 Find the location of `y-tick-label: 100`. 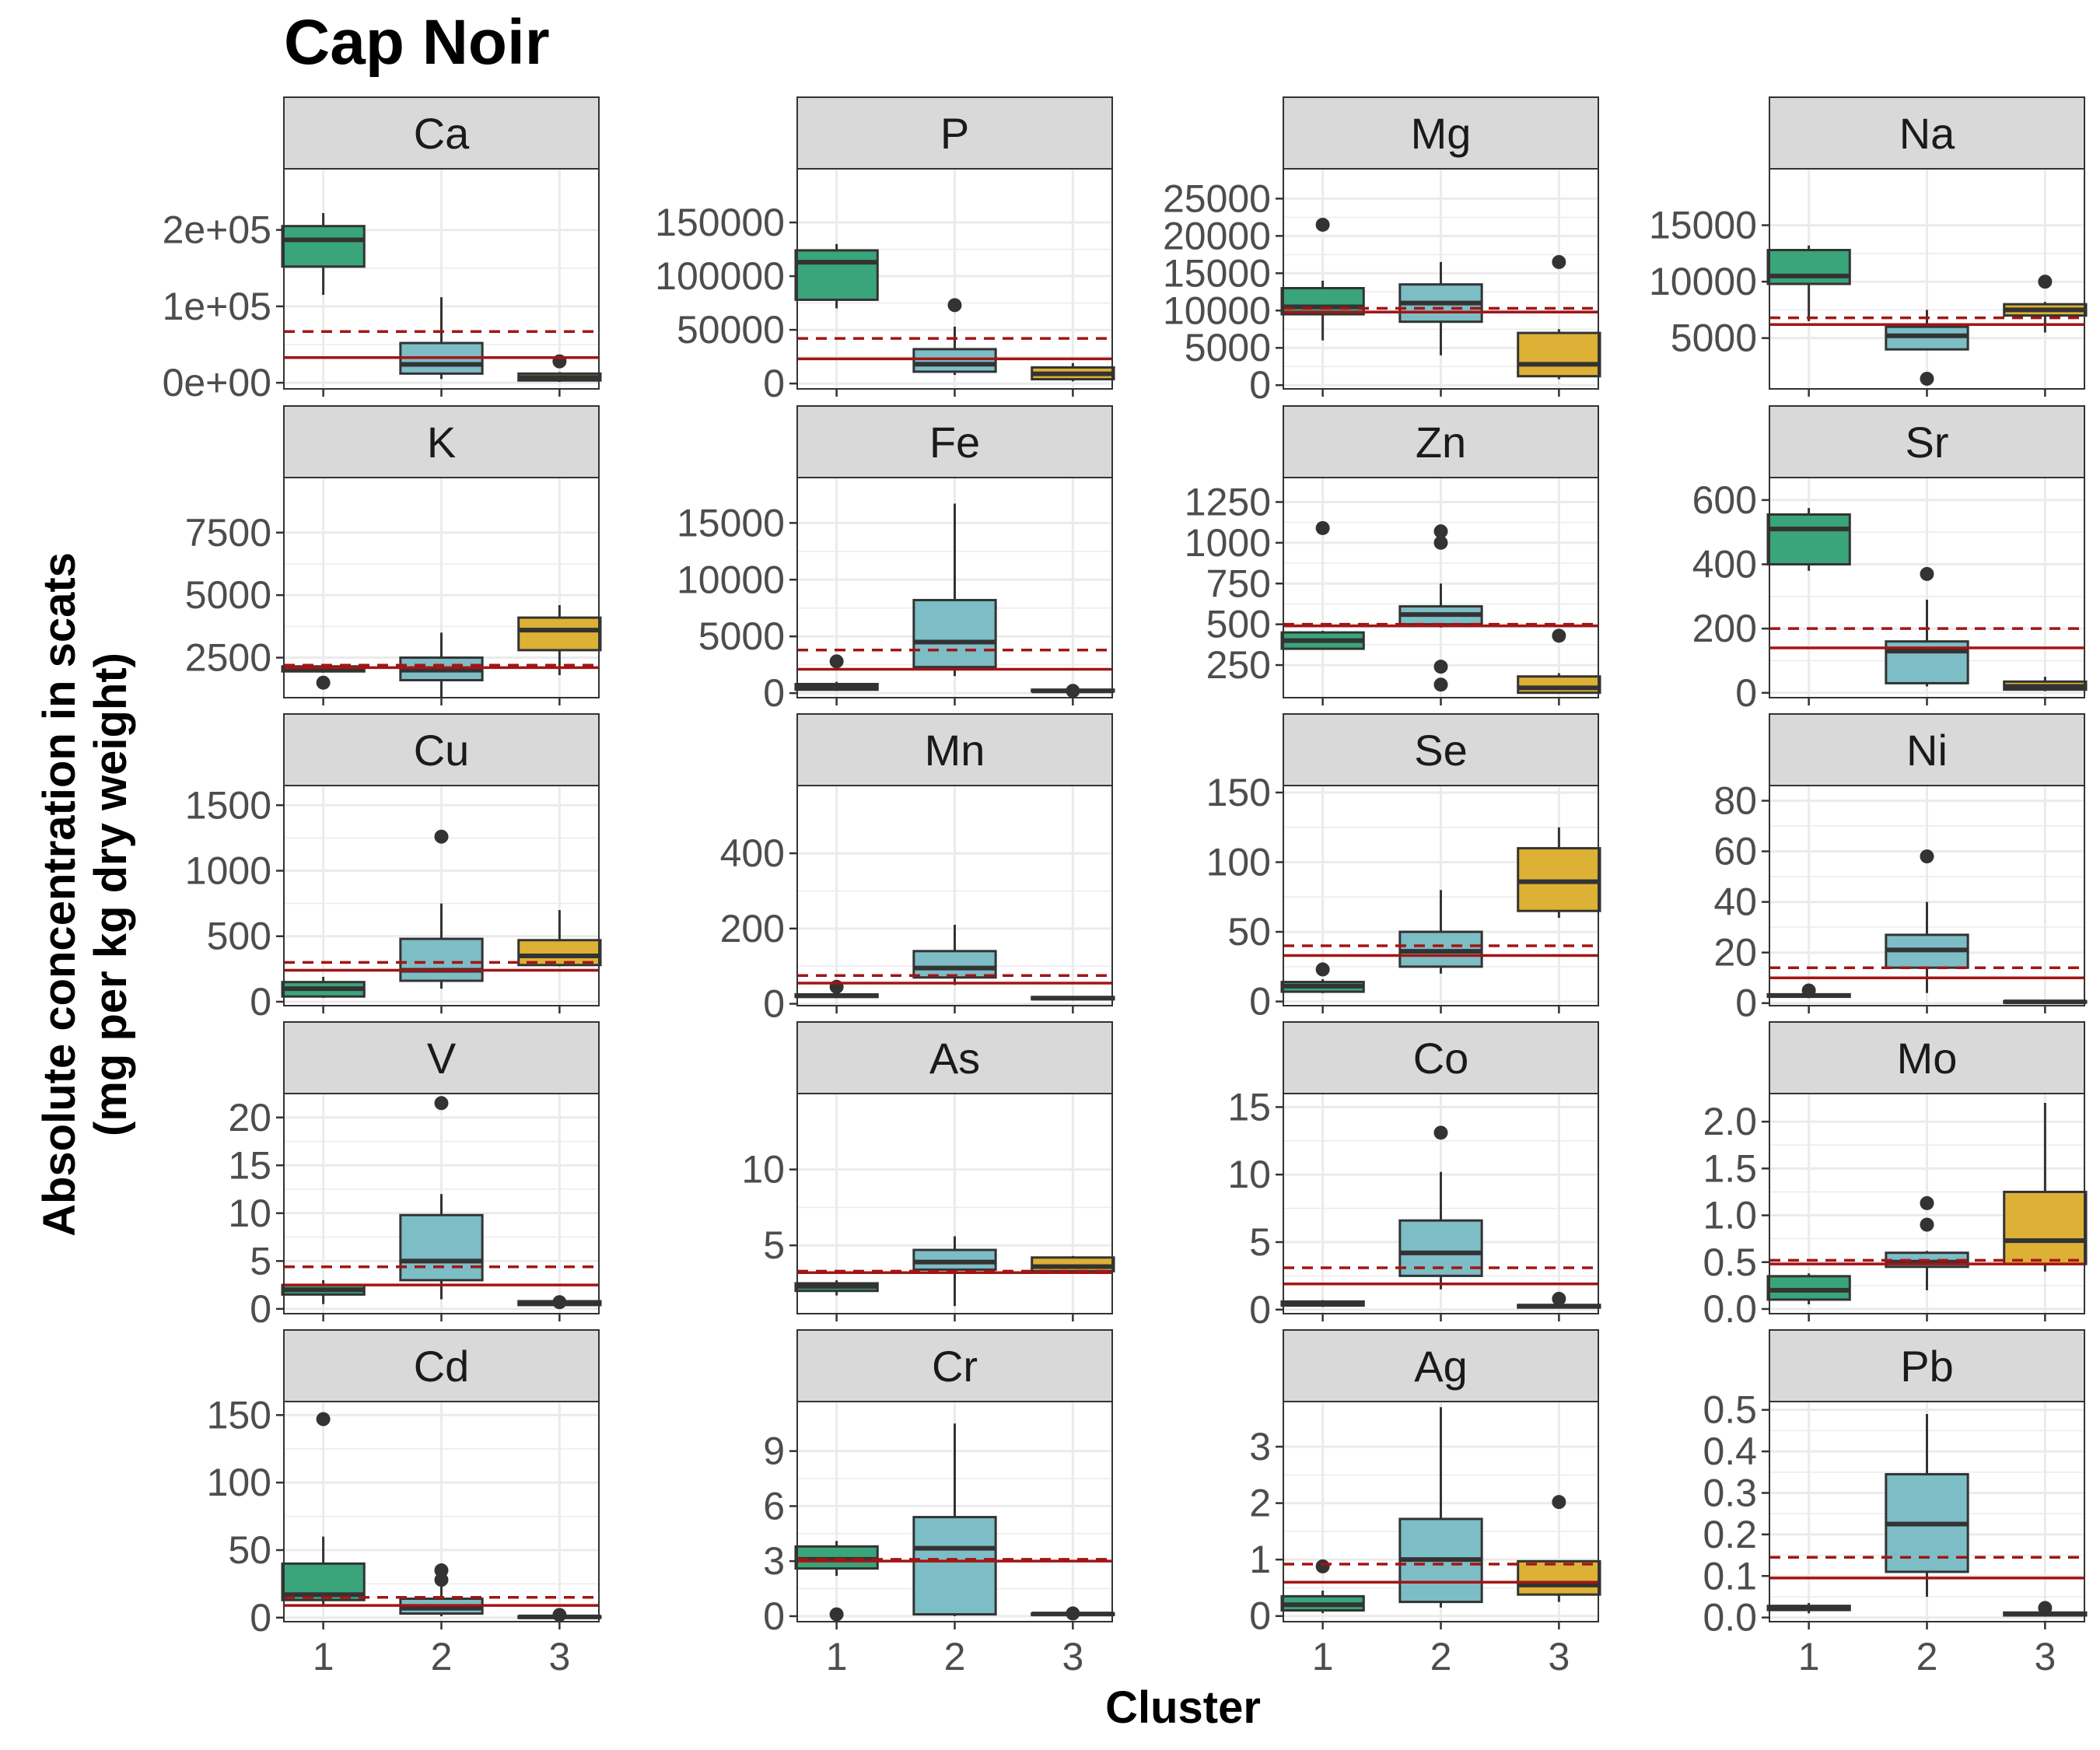

y-tick-label: 100 is located at coordinates (239, 1482).